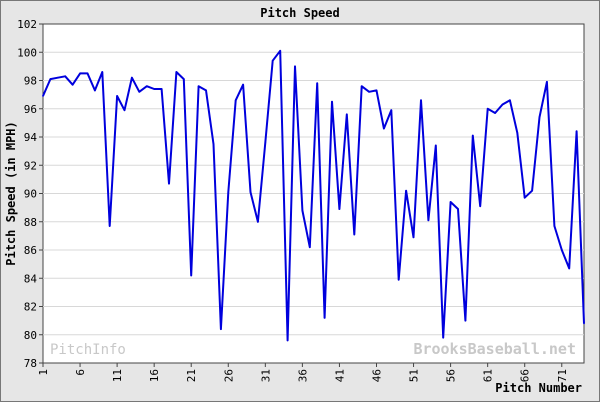 The image size is (600, 406). I want to click on x-tick-label: 16, so click(154, 375).